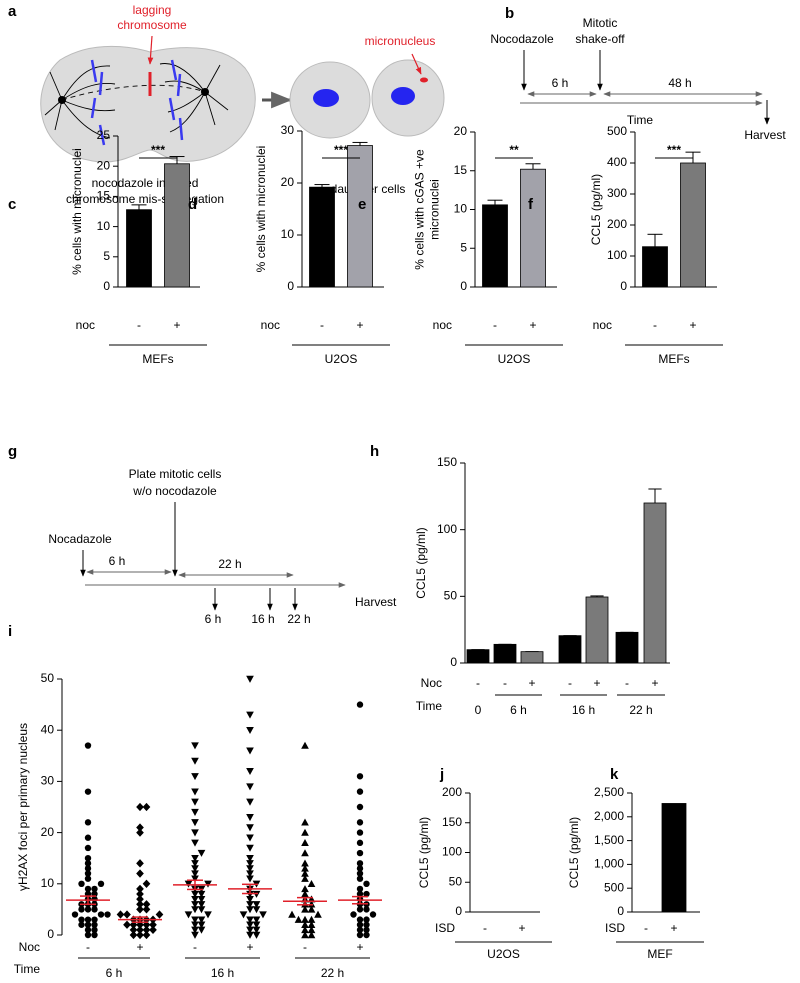 Image resolution: width=800 pixels, height=983 pixels. Describe the element at coordinates (222, 973) in the screenshot. I see `group-label: 16 h` at that location.